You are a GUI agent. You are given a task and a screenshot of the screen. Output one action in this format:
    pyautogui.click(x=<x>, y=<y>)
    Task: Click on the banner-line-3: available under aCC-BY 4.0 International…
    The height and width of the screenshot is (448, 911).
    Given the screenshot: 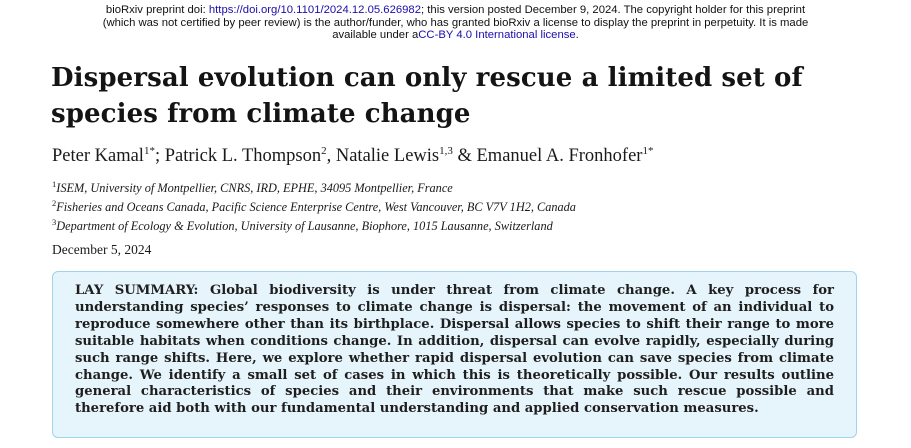 What is the action you would take?
    pyautogui.click(x=455, y=35)
    